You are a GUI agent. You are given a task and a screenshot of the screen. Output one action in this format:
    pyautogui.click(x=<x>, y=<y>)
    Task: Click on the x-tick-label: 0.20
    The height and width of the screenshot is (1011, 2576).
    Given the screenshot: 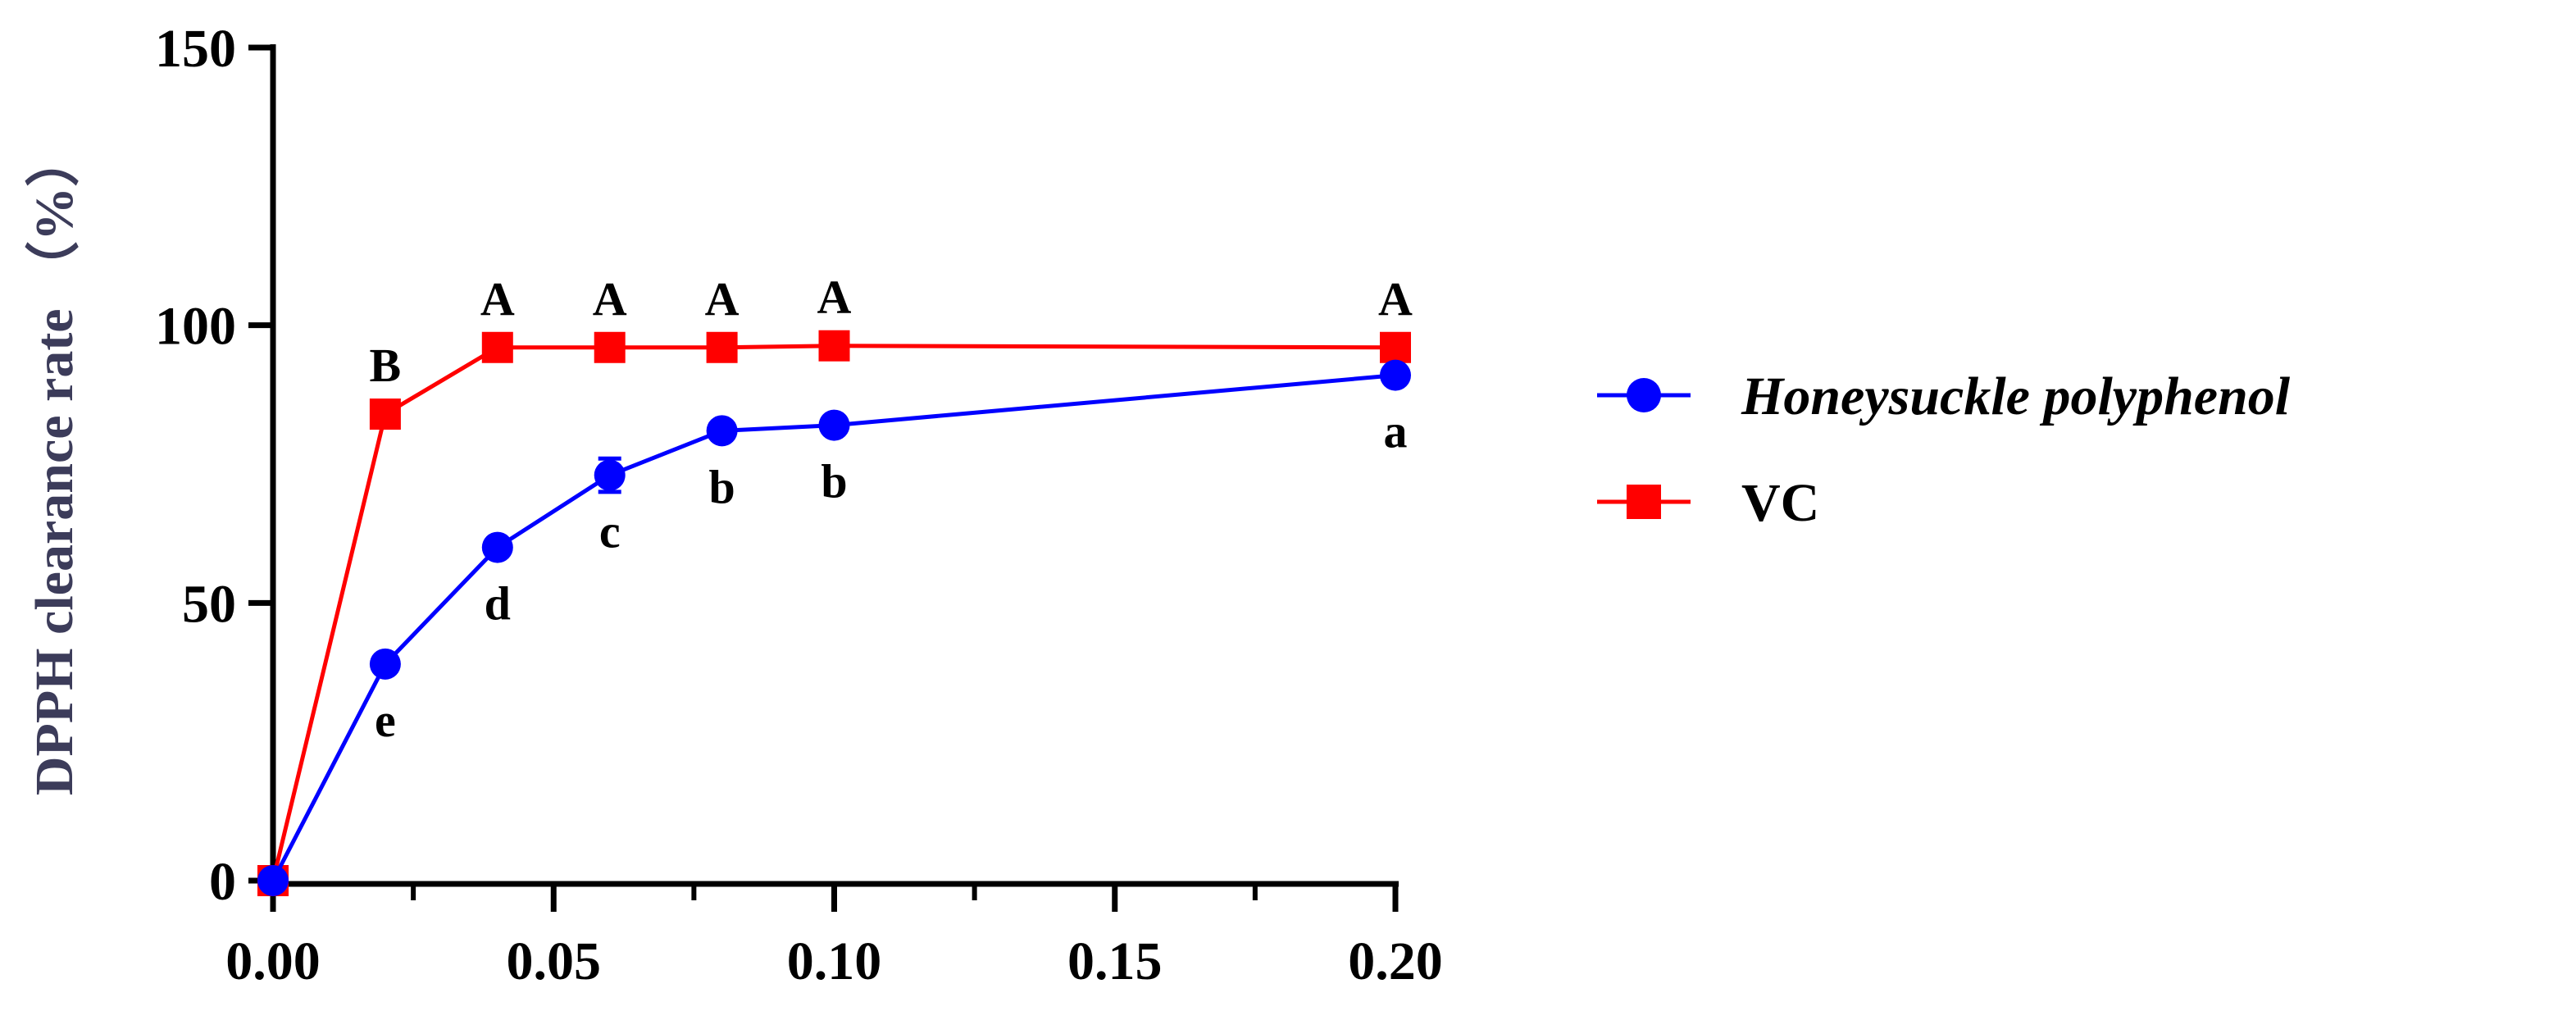 What is the action you would take?
    pyautogui.click(x=1396, y=961)
    